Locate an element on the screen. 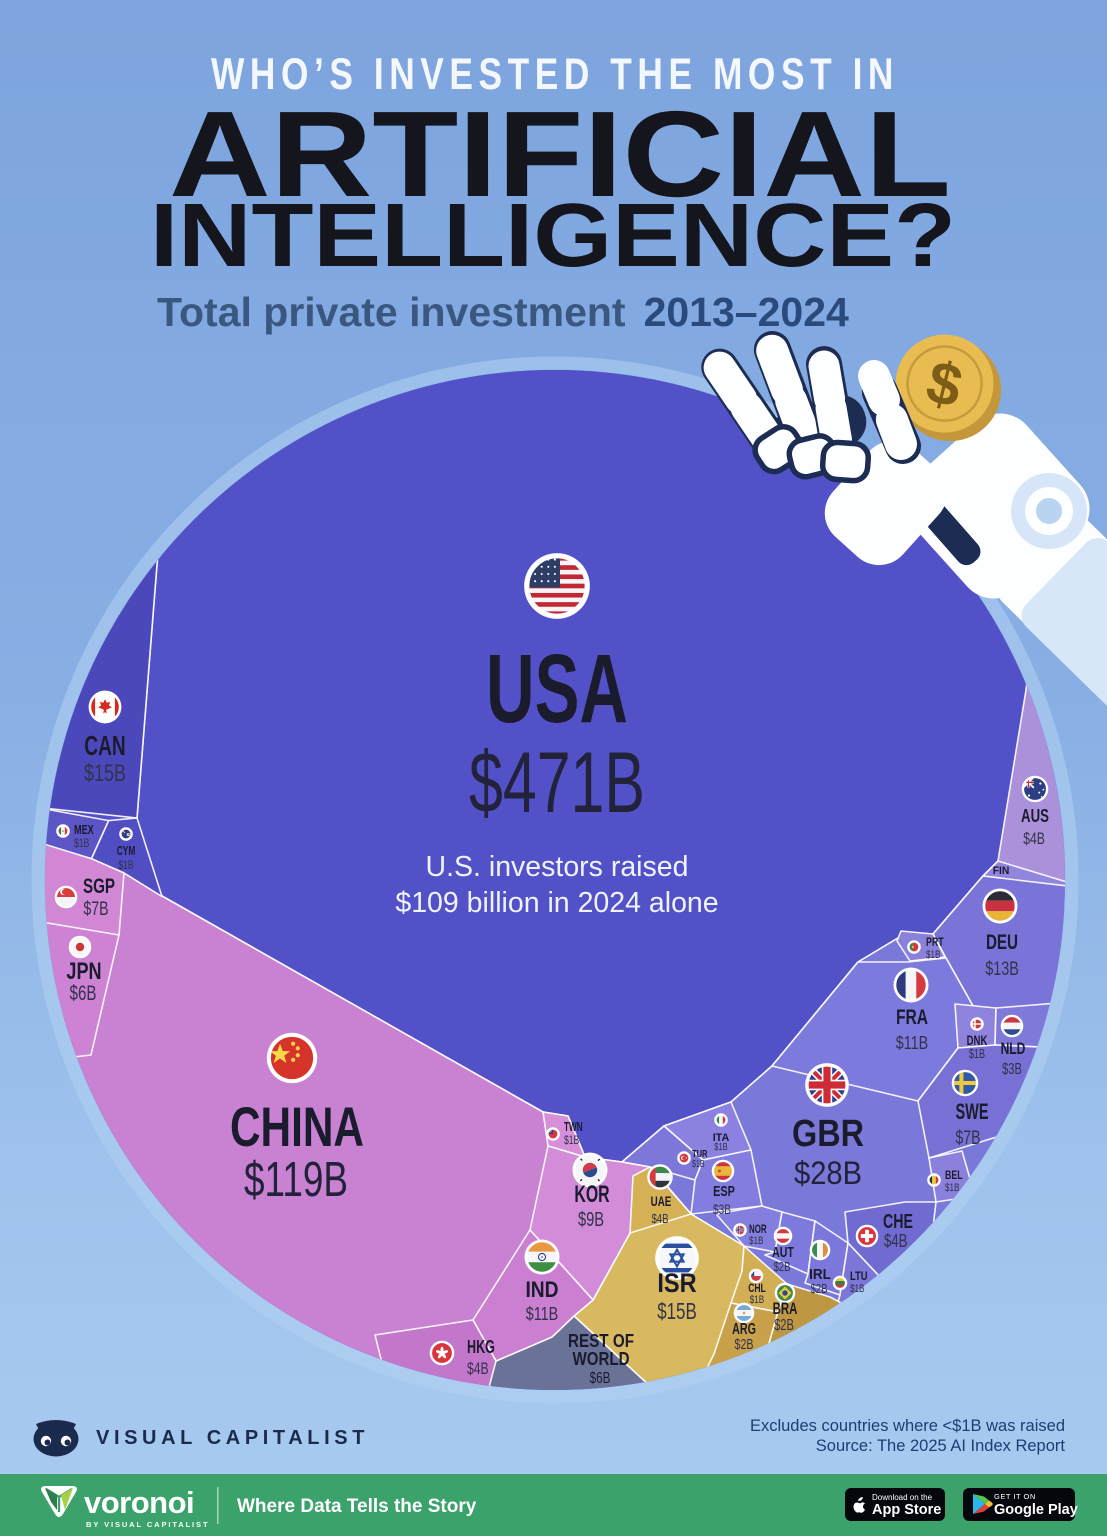 The width and height of the screenshot is (1107, 1536). svg-text: IND is located at coordinates (541, 1289).